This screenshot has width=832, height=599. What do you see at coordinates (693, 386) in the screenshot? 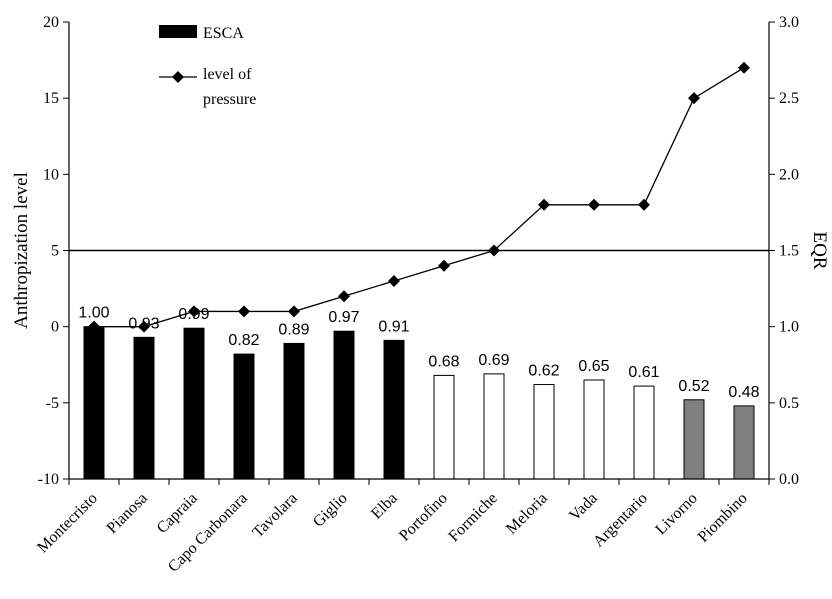
I see `bar-value-label: 0.52` at bounding box center [693, 386].